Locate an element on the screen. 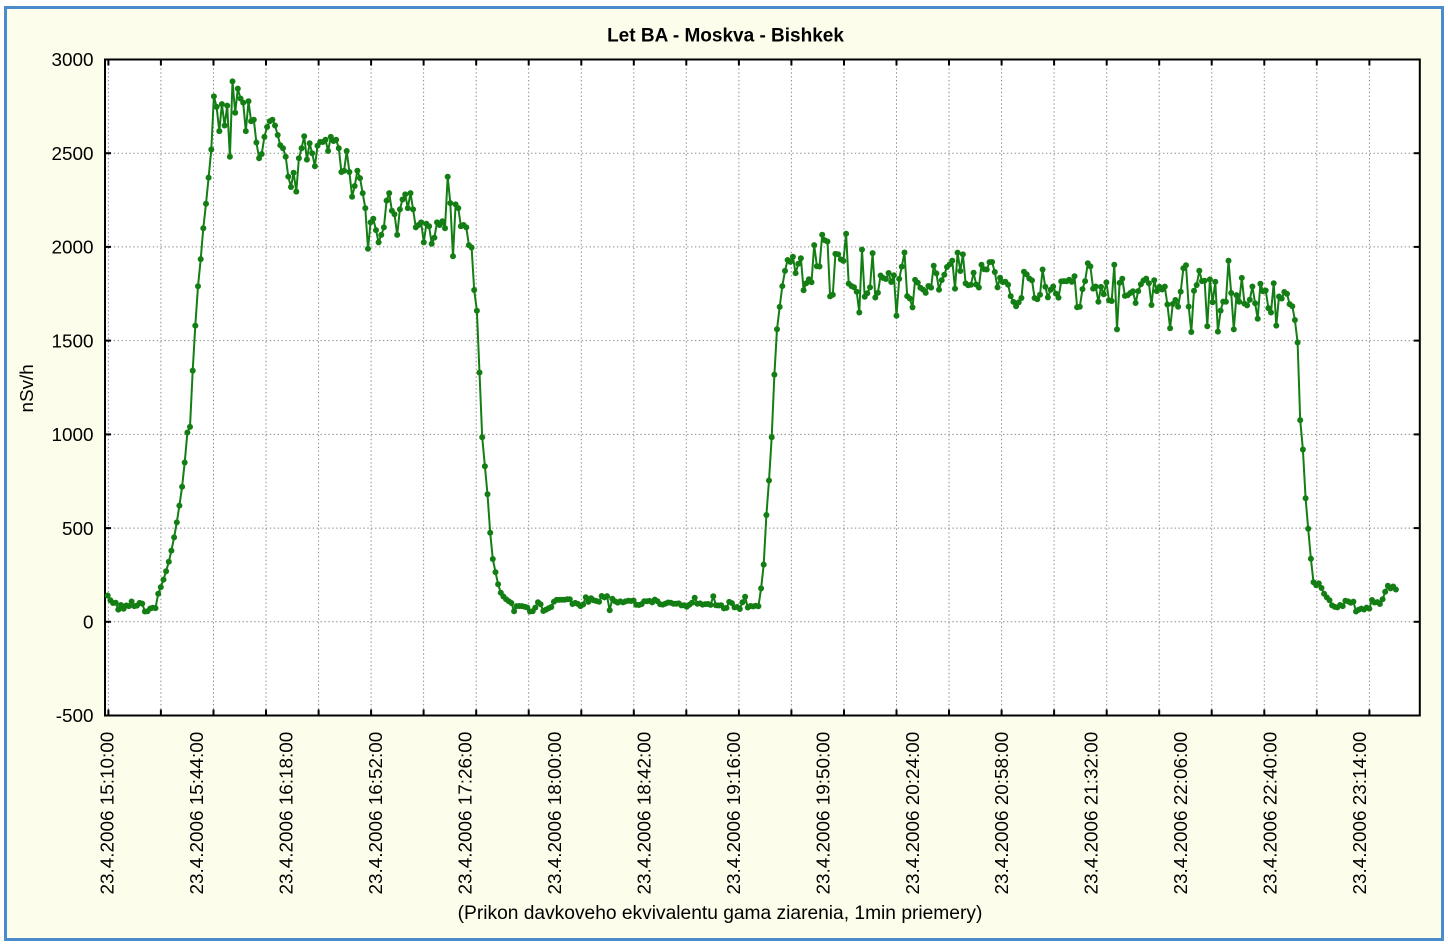 The image size is (1448, 947). svg-text: 23.4.2006 19:50:00 is located at coordinates (823, 813).